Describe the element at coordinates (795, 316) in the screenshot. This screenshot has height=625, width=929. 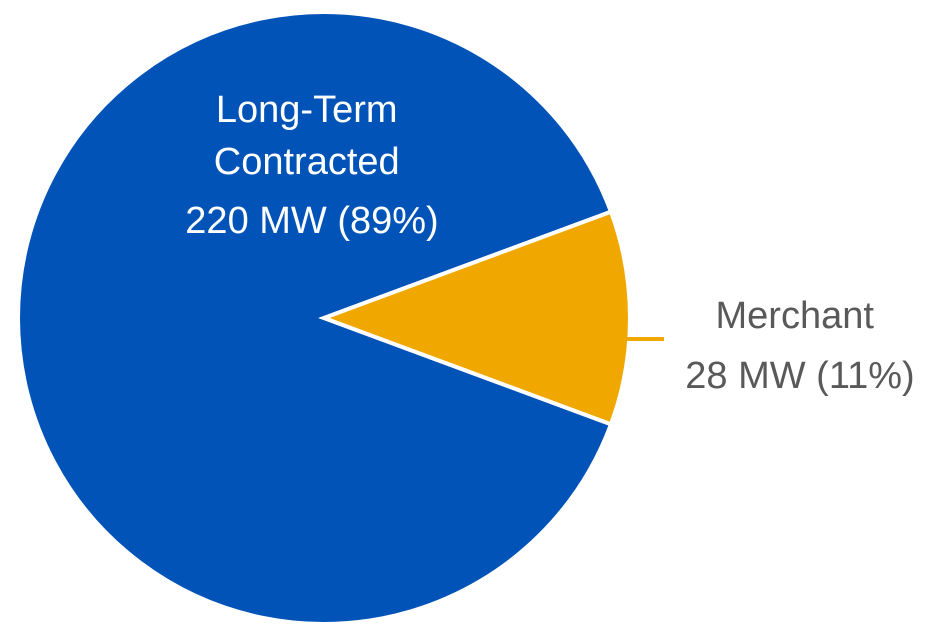
I see `merchant-label-line-1: Merchant` at that location.